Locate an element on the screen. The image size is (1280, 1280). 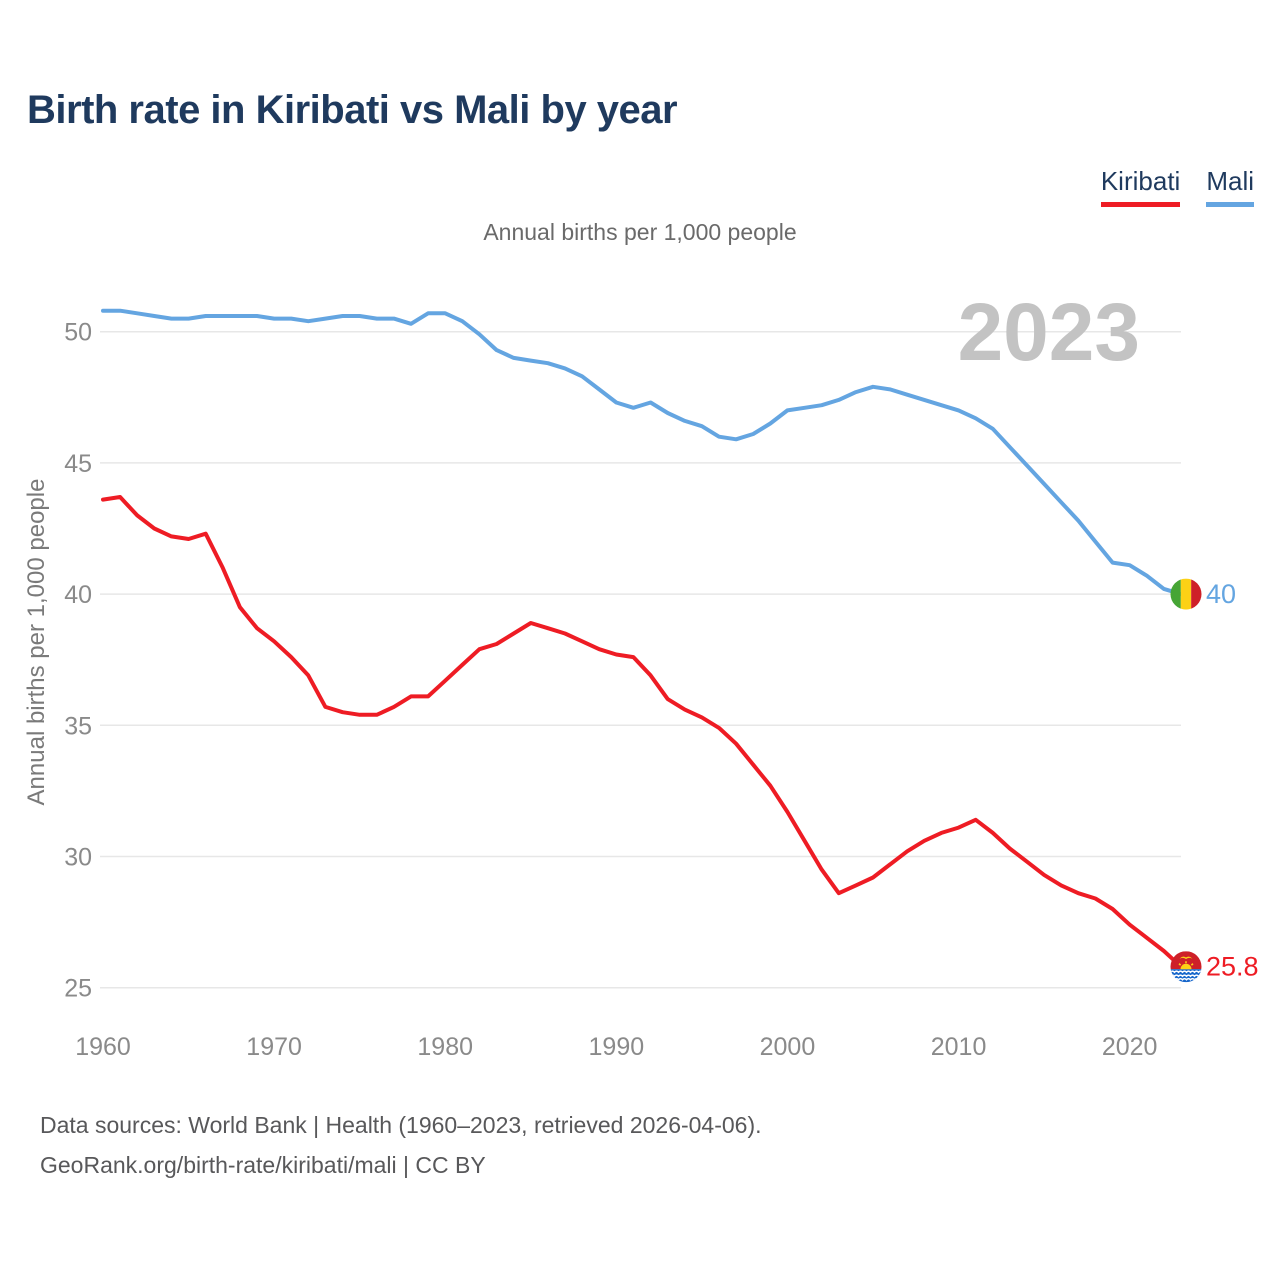
mali-end-value-label: 40 is located at coordinates (1221, 594).